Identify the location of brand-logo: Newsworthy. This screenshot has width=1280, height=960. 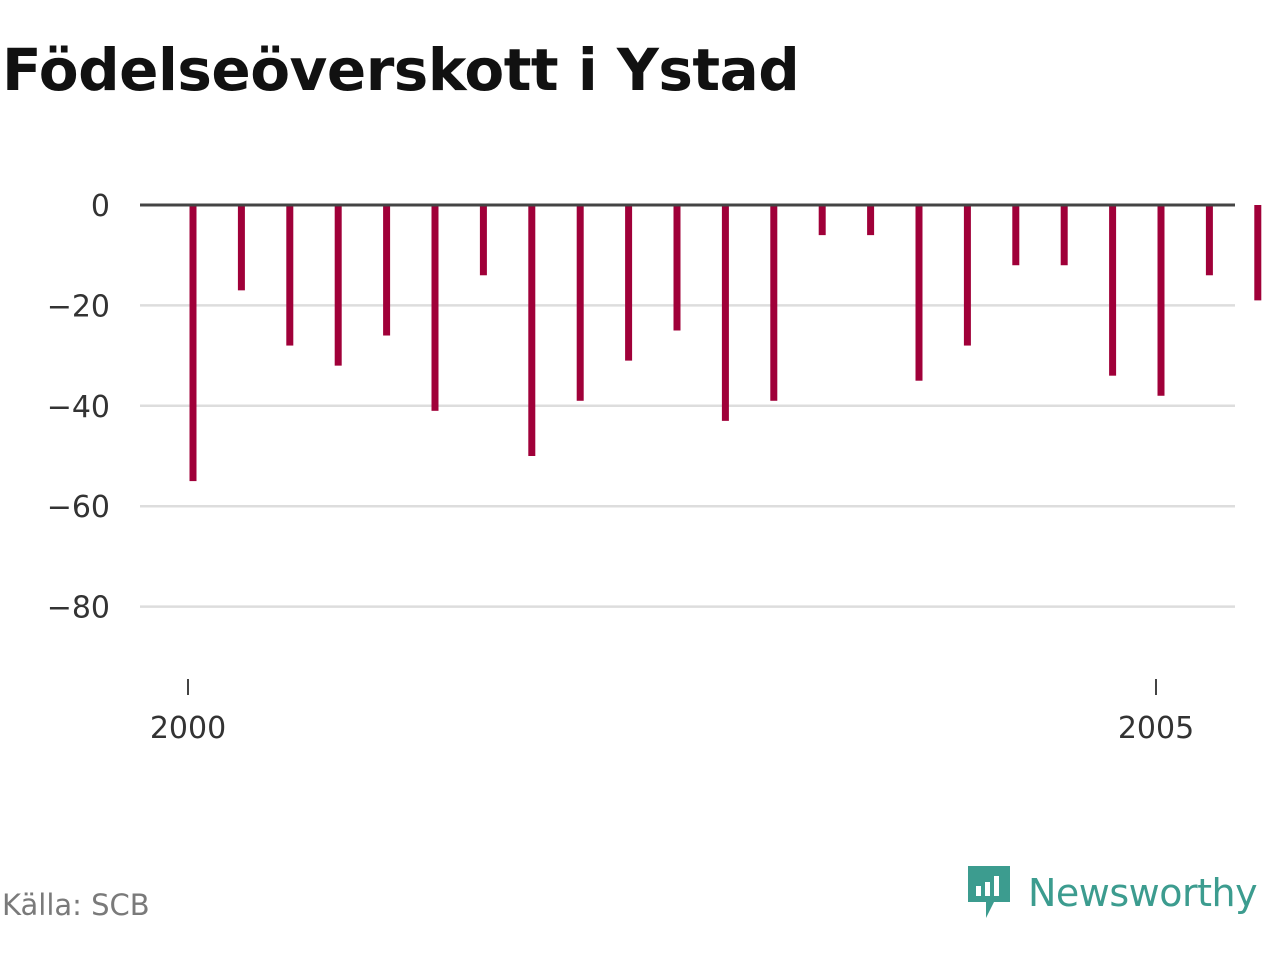
(1111, 893).